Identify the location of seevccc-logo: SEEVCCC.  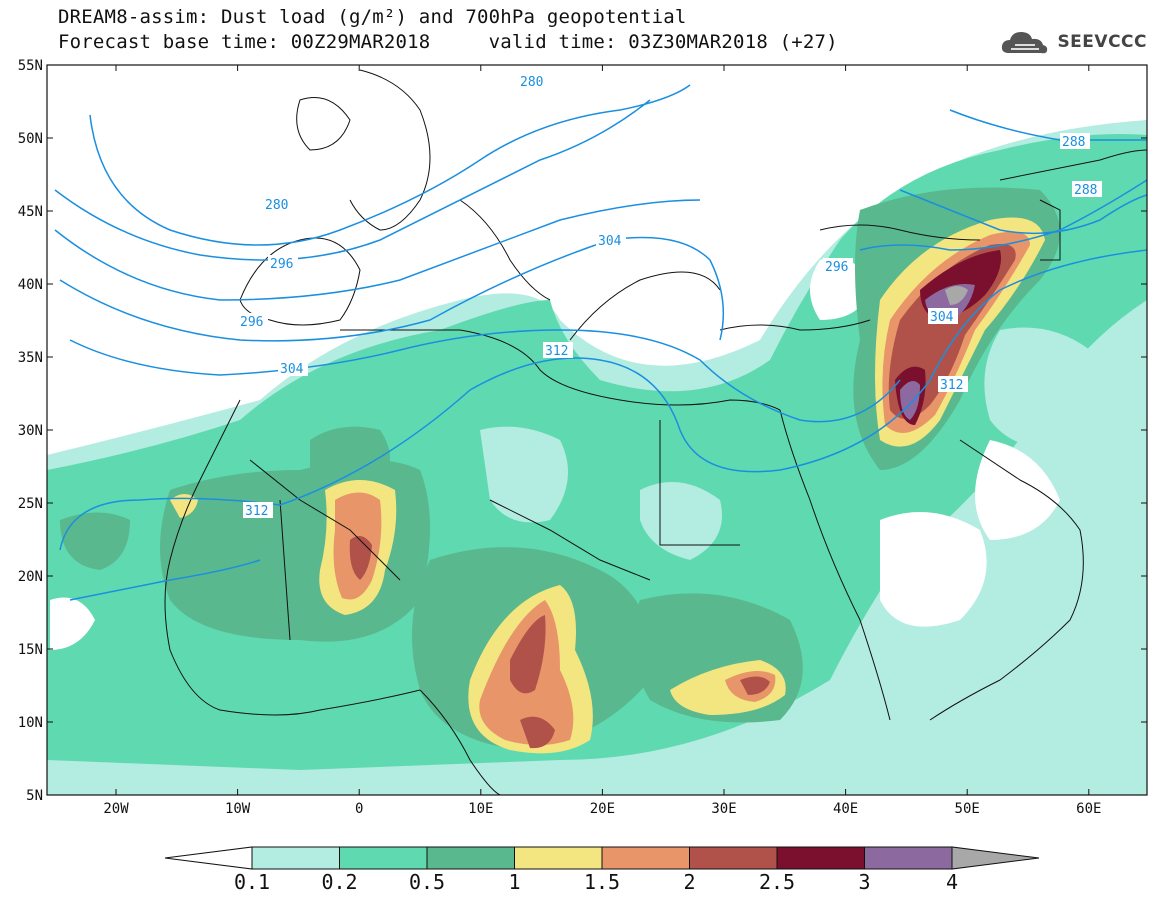
(1073, 42).